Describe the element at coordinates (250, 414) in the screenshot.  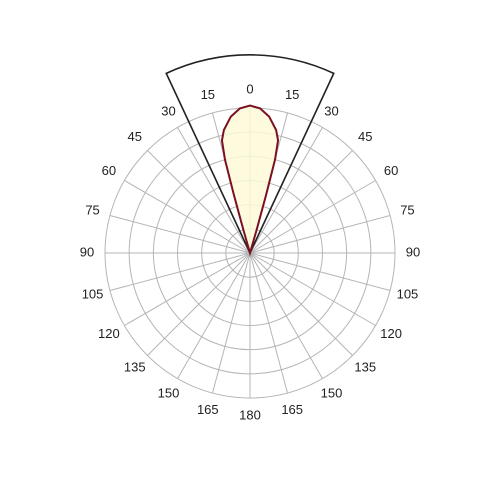
I see `angle-label: 180` at that location.